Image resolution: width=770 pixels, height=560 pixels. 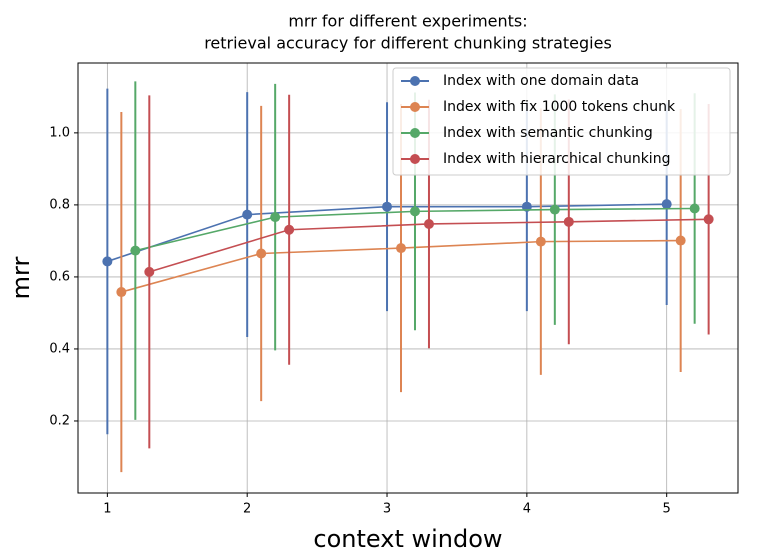 What do you see at coordinates (59, 276) in the screenshot?
I see `y-tick-label: 0.6` at bounding box center [59, 276].